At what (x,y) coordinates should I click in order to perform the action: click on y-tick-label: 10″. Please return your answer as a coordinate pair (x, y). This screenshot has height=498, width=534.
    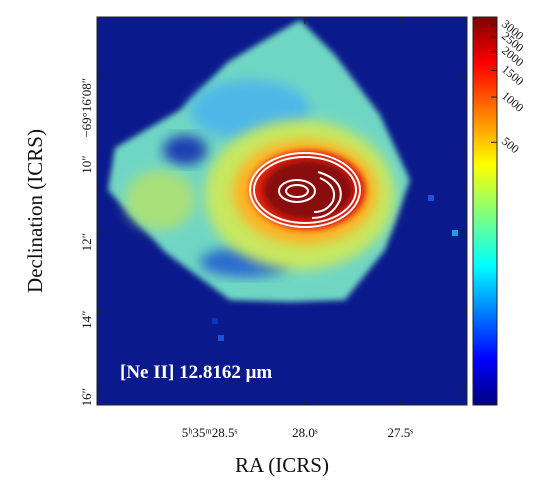
    Looking at the image, I should click on (86, 164).